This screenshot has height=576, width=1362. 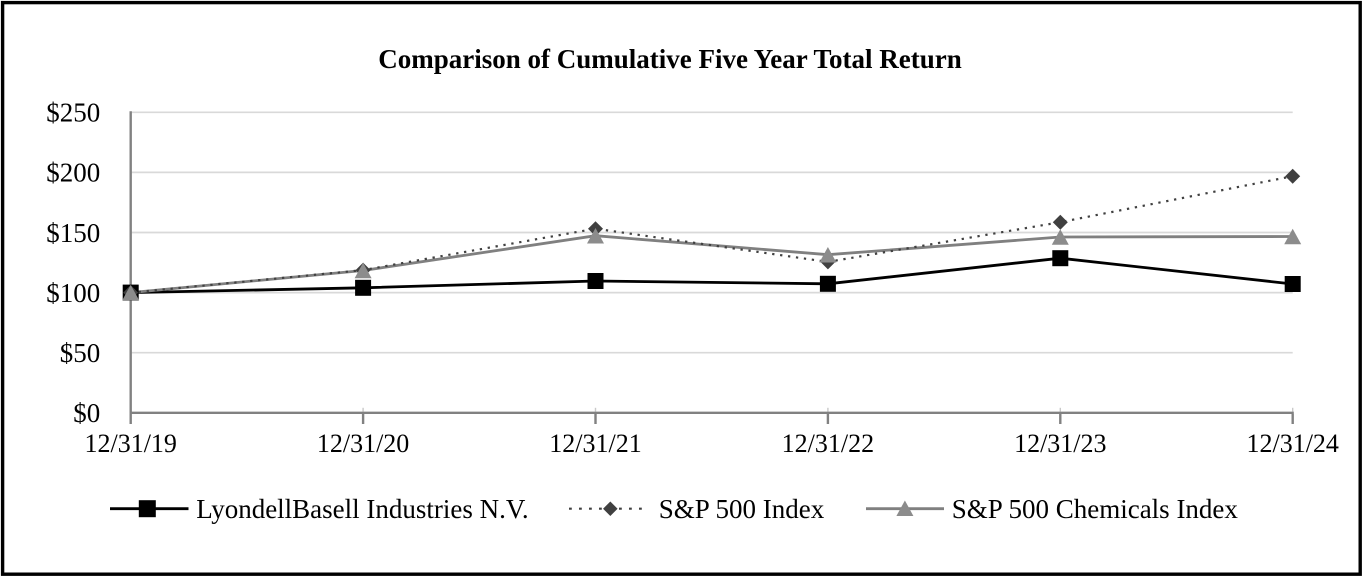 What do you see at coordinates (595, 443) in the screenshot?
I see `svg-text: 12/31/21` at bounding box center [595, 443].